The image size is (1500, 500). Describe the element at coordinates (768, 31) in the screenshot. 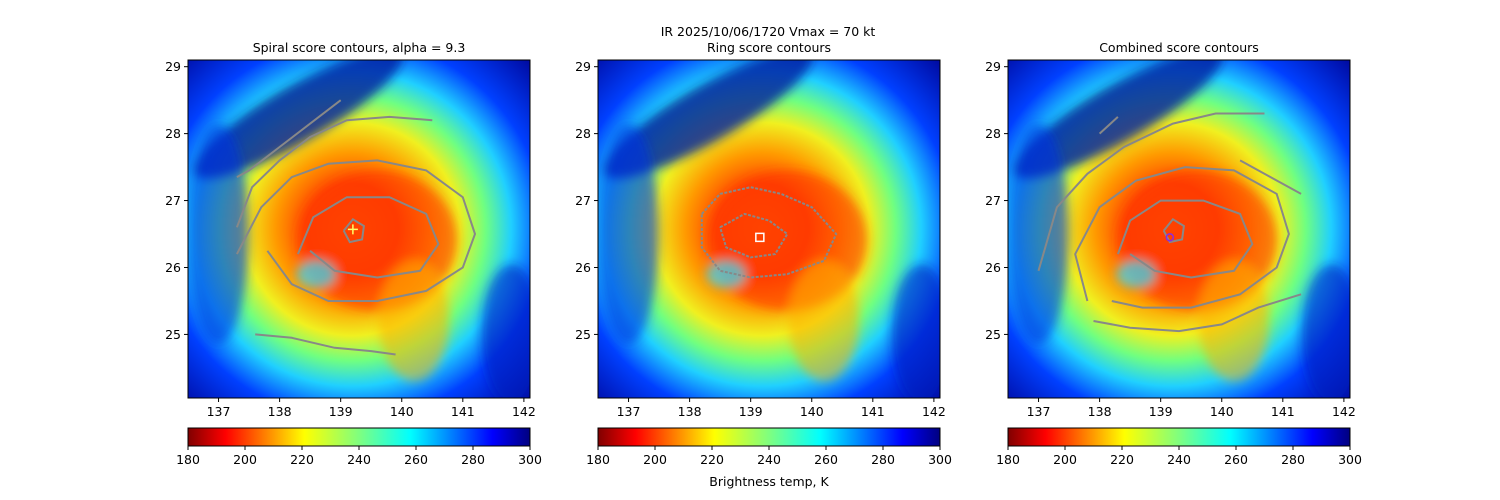

I see `figure-suptitle: IR 2025/10/06/1720 Vmax = 70 kt` at that location.